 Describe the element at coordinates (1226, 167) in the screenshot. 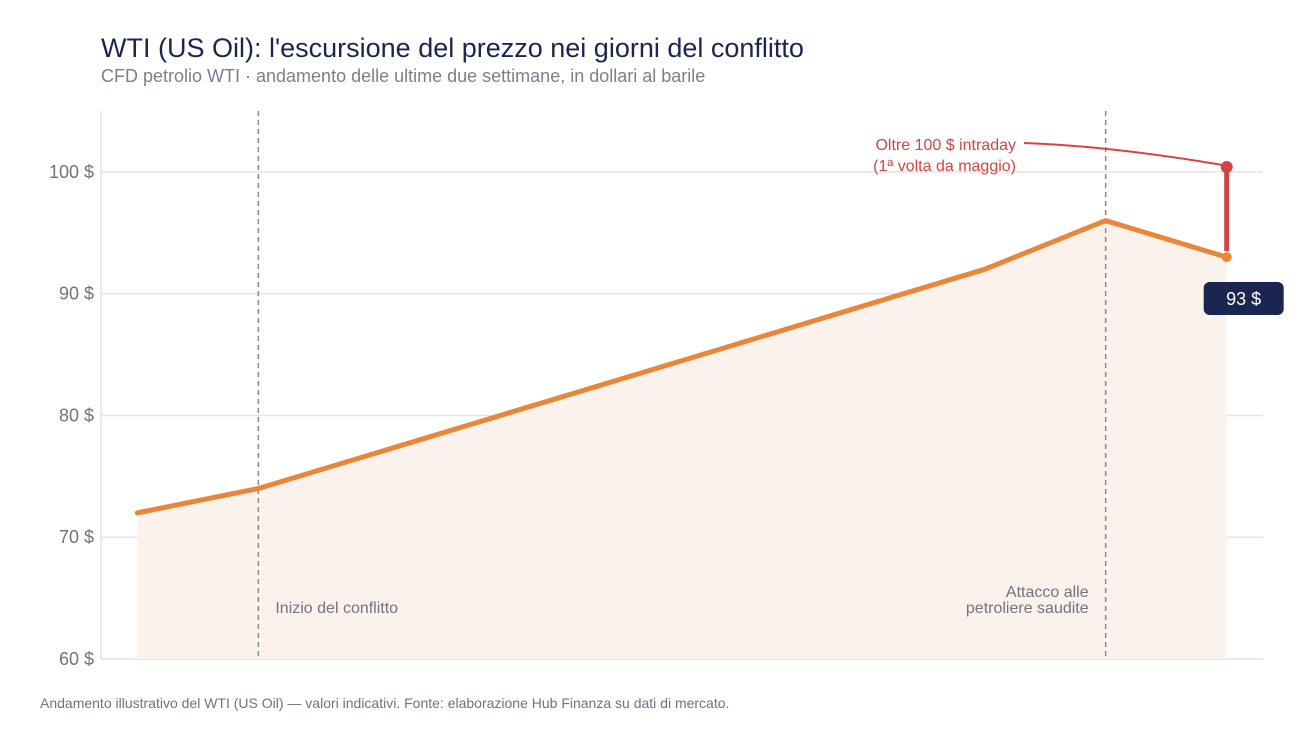

I see `intraday-high-point` at that location.